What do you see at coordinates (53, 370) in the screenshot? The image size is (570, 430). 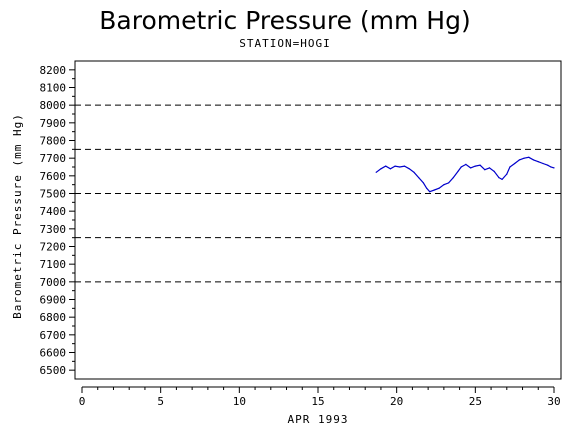 I see `y-tick-label: 6500` at bounding box center [53, 370].